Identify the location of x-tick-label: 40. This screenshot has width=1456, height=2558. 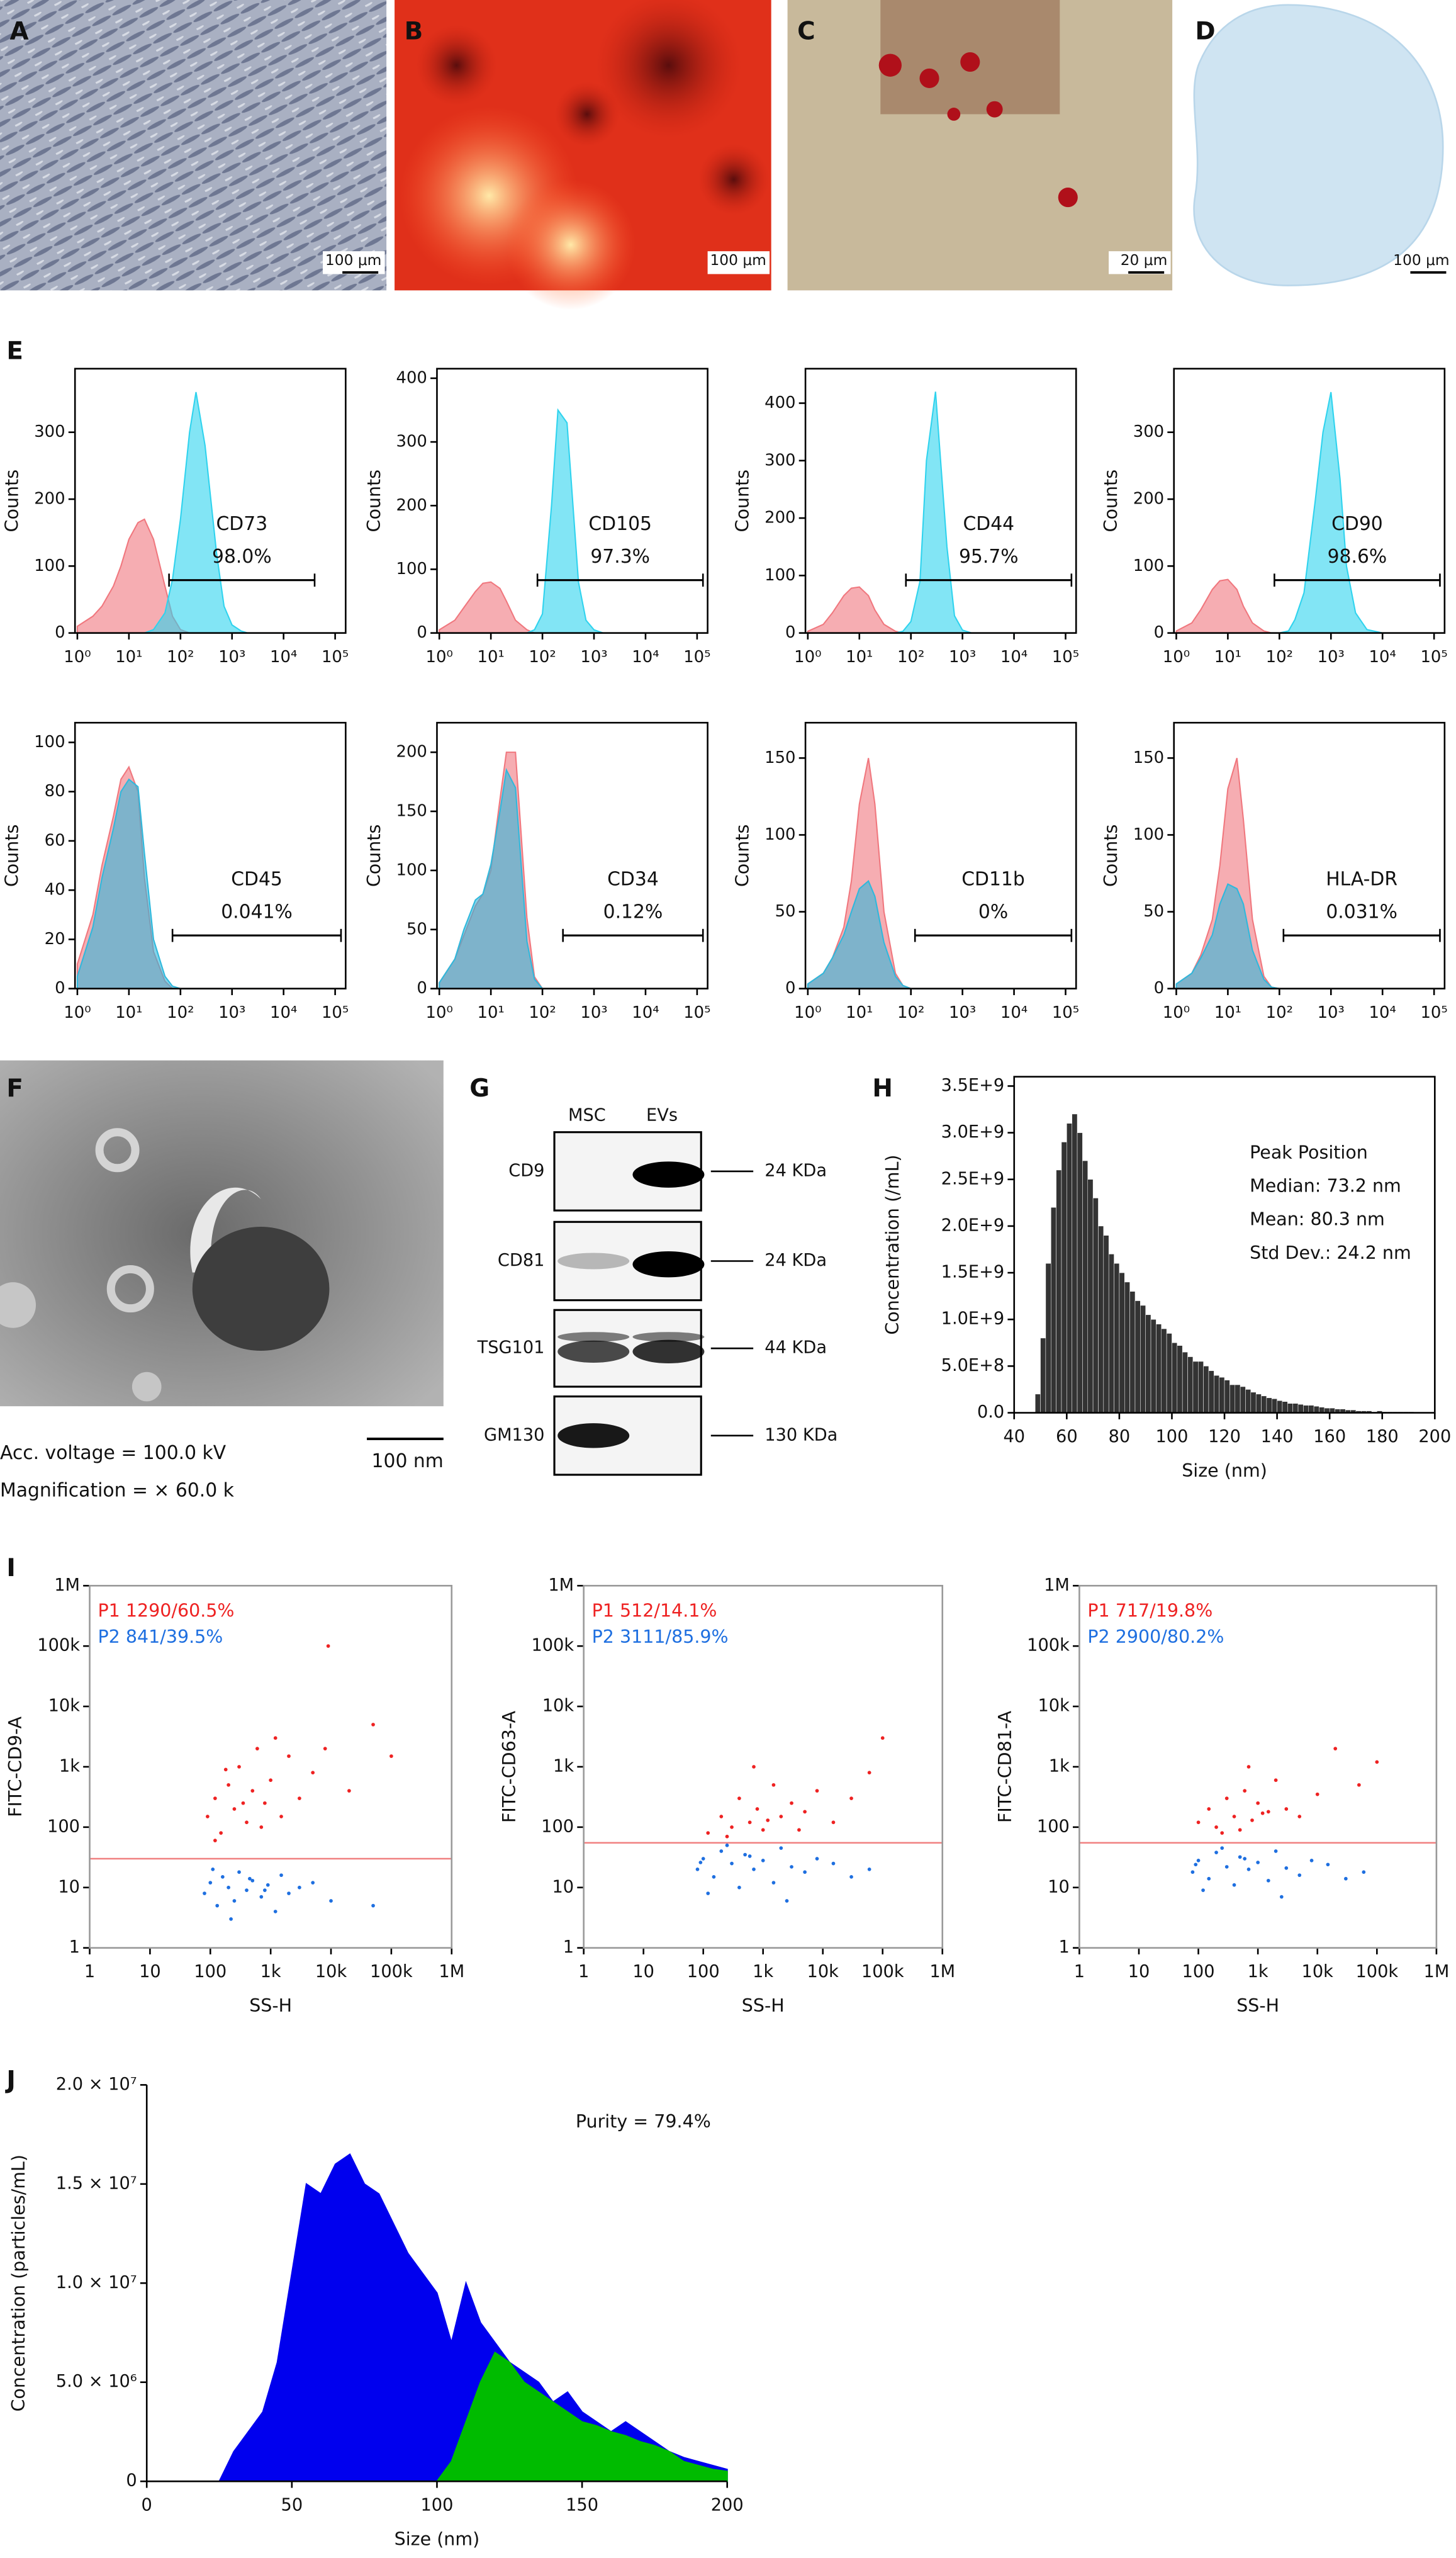
(1014, 1436).